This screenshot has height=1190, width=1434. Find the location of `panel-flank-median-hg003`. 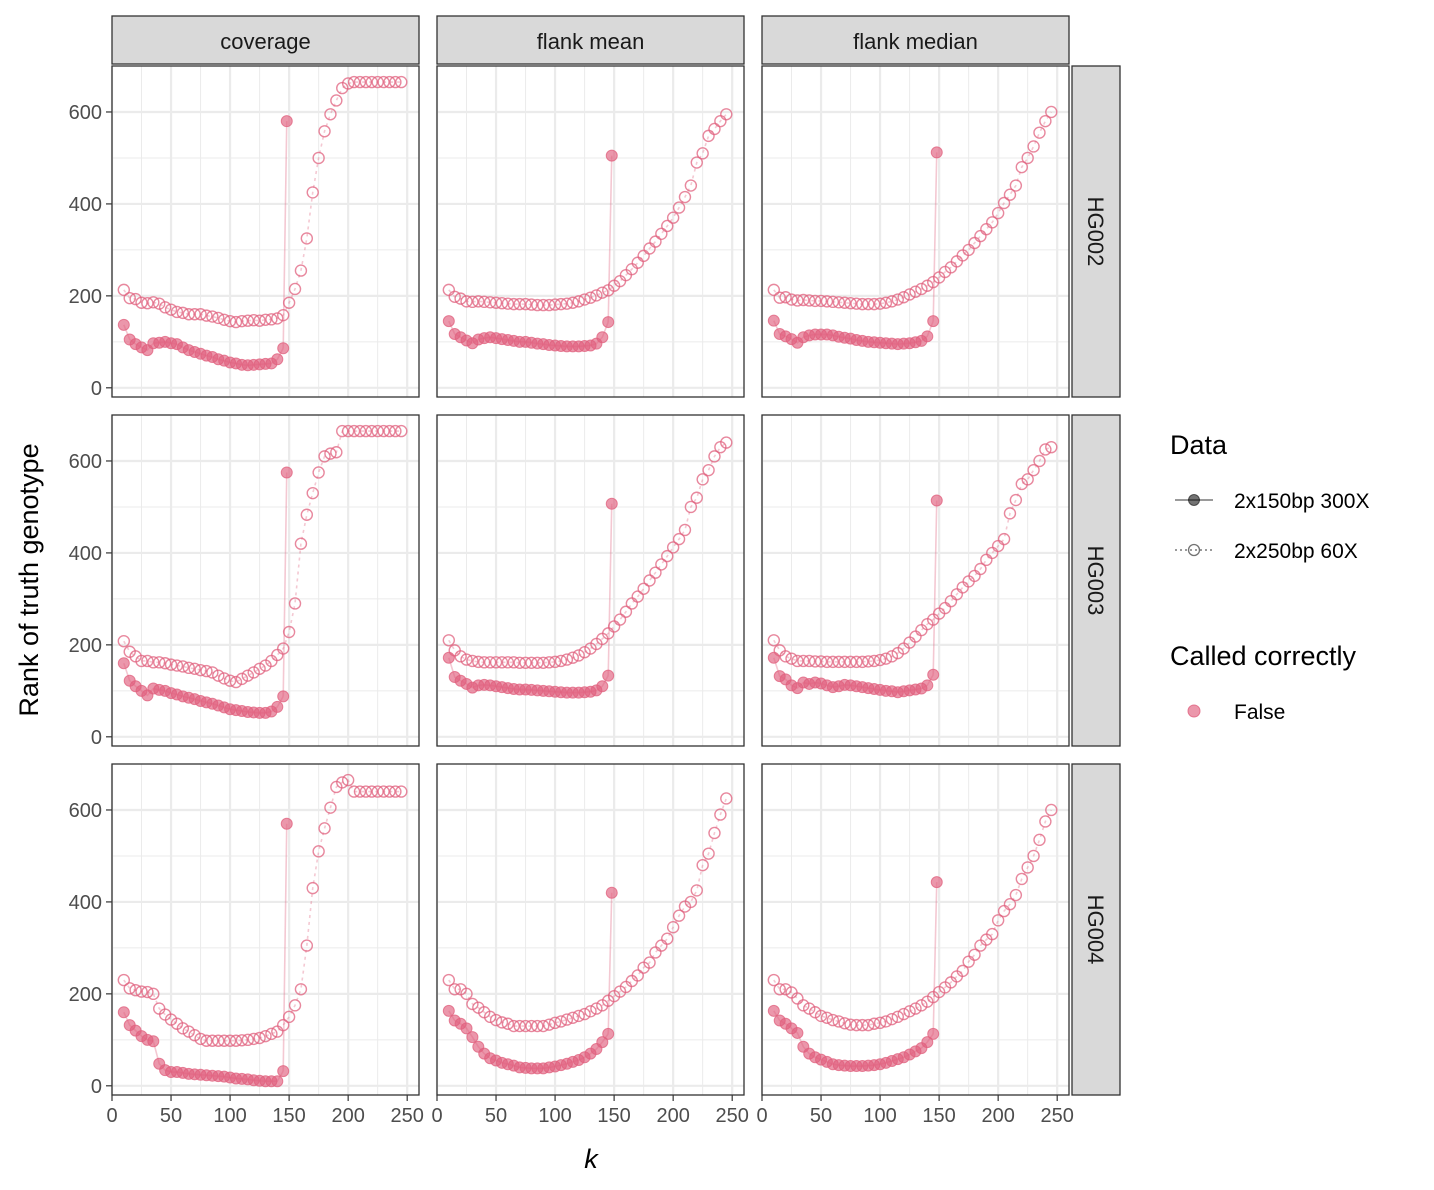

panel-flank-median-hg003 is located at coordinates (915, 580).